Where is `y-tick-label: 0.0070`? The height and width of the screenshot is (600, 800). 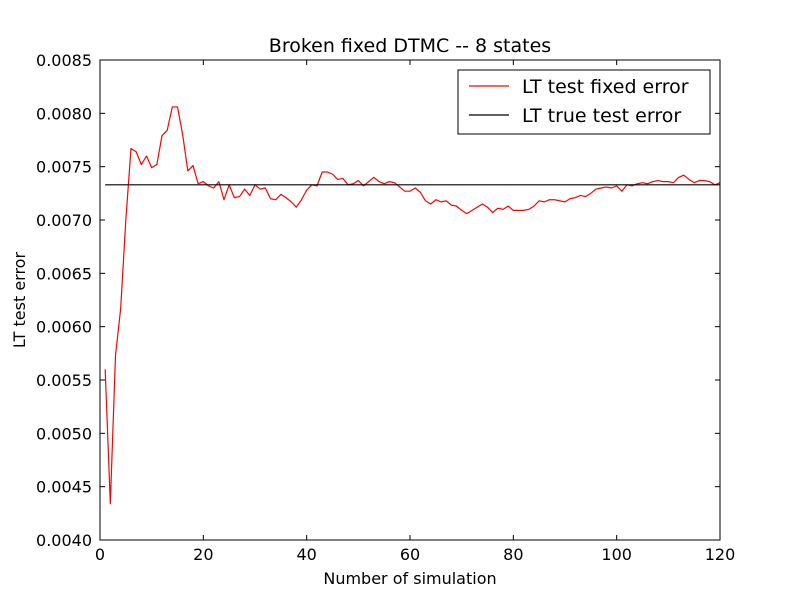
y-tick-label: 0.0070 is located at coordinates (64, 220).